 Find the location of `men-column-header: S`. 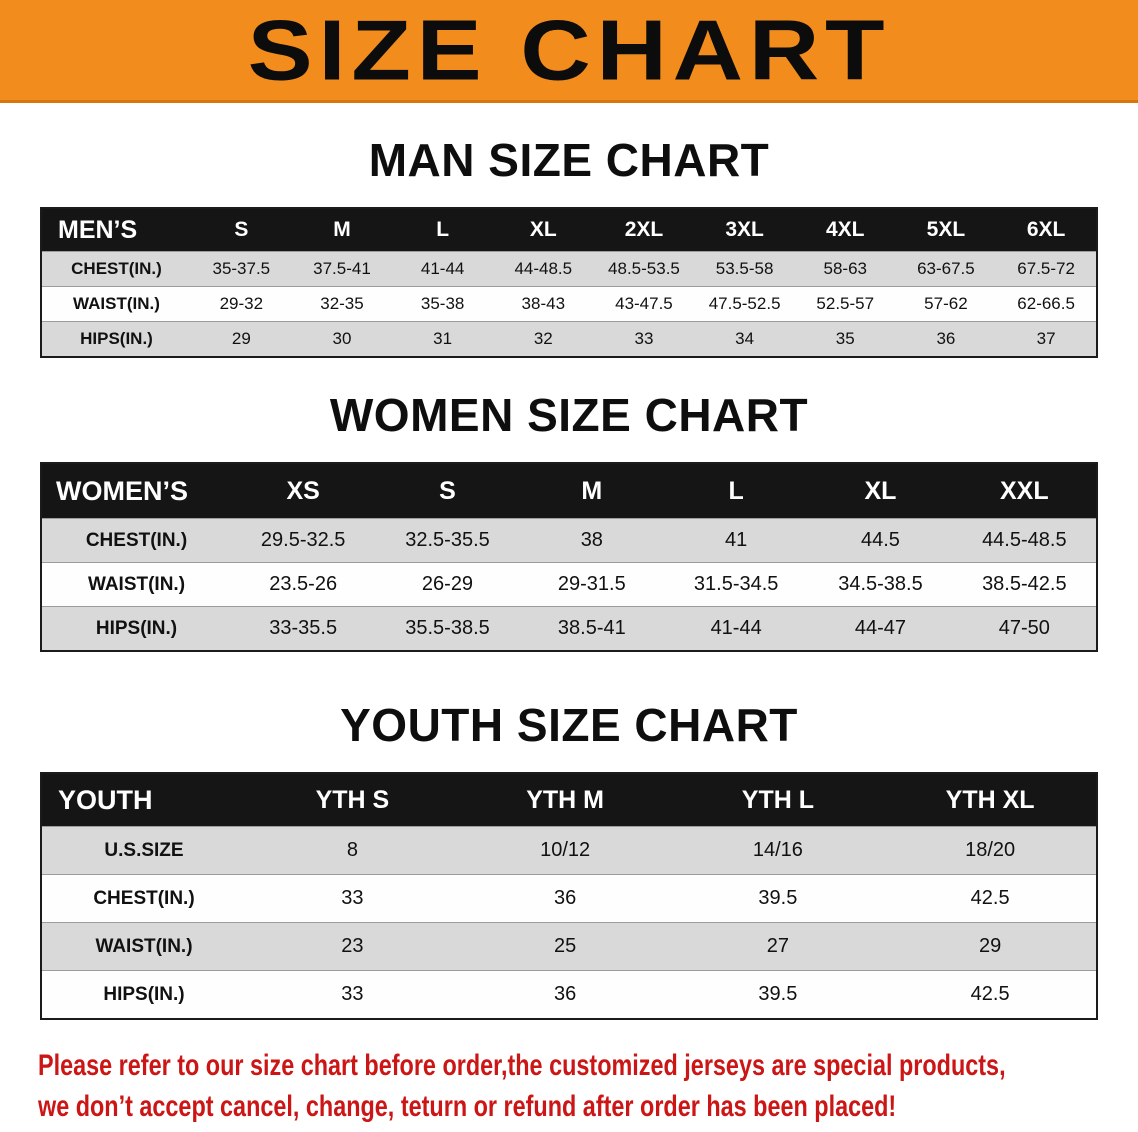

men-column-header: S is located at coordinates (241, 230).